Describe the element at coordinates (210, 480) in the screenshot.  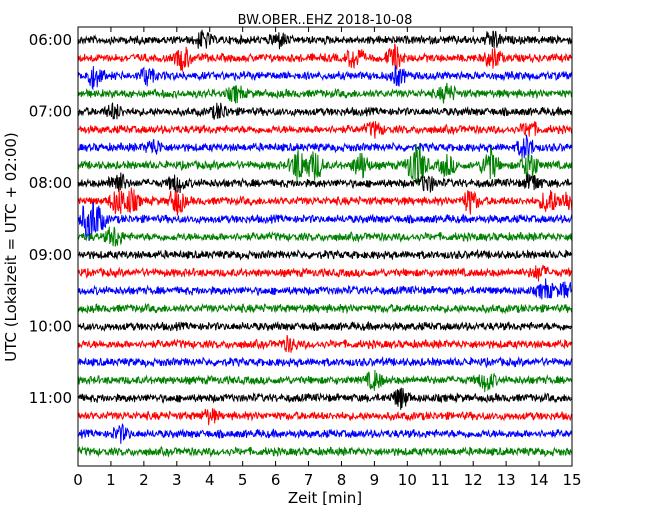
I see `x-tick-label: 4` at that location.